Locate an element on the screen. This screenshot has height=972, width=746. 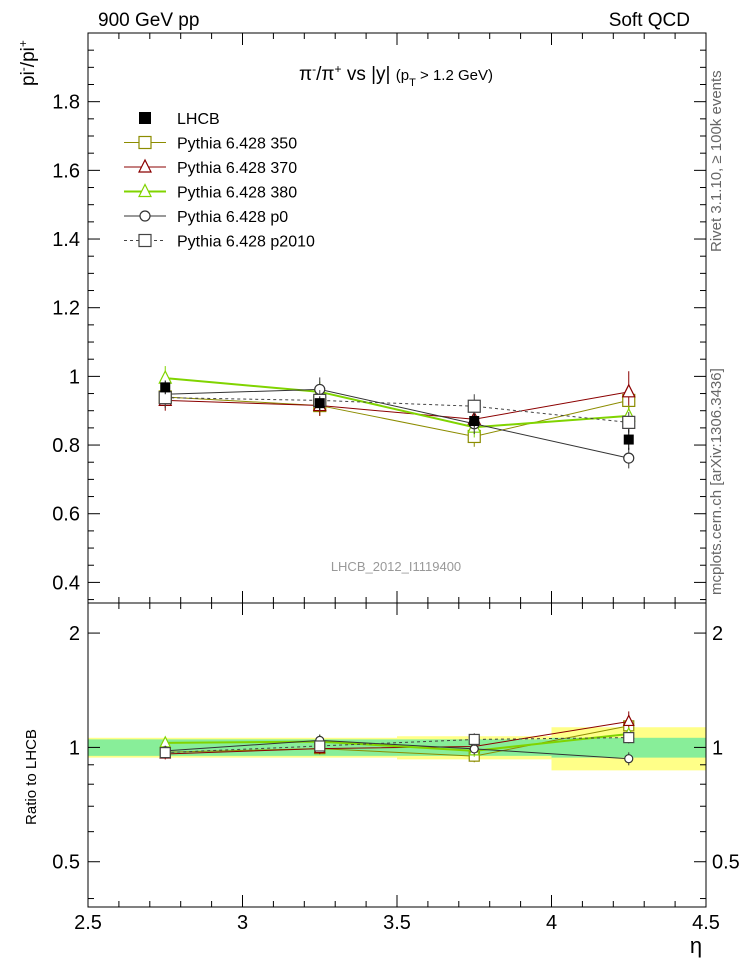
ratio-tick-label-right: 0.5 is located at coordinates (726, 863).